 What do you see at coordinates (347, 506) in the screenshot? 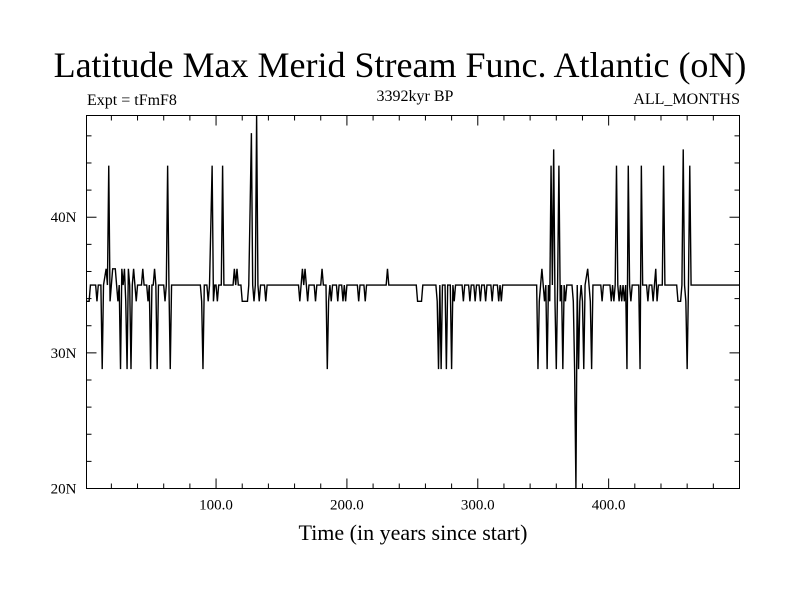
I see `x-tick-label: 200.0` at bounding box center [347, 506].